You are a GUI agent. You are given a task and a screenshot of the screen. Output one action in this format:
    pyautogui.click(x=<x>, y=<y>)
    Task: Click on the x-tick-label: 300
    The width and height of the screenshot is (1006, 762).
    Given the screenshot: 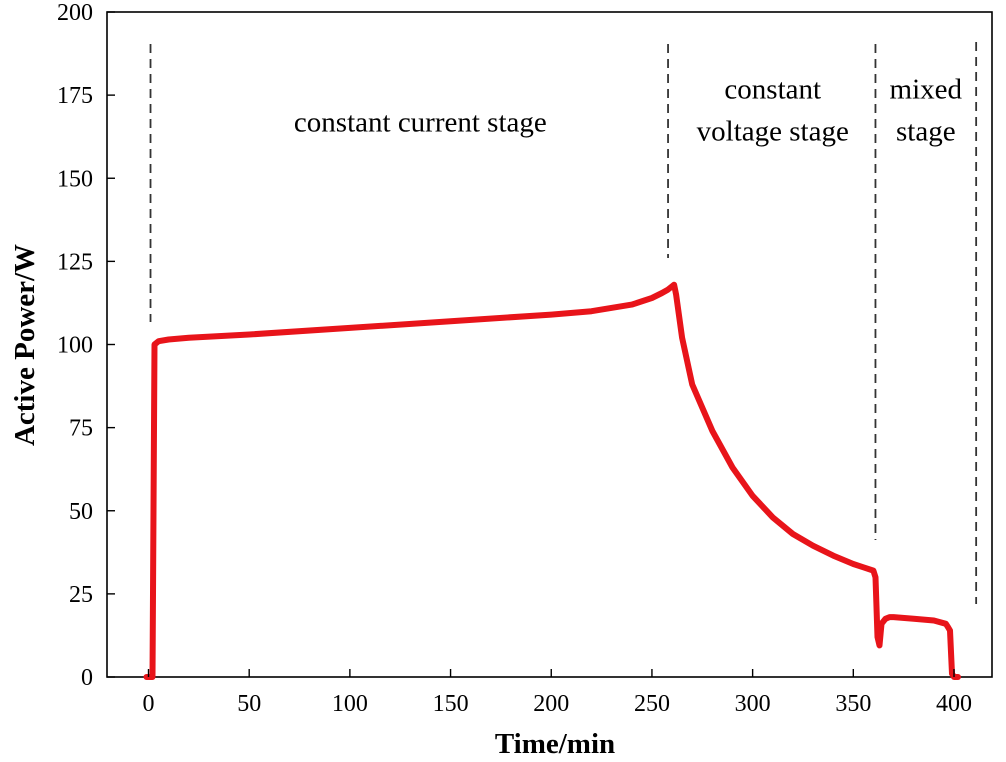 What is the action you would take?
    pyautogui.click(x=753, y=704)
    